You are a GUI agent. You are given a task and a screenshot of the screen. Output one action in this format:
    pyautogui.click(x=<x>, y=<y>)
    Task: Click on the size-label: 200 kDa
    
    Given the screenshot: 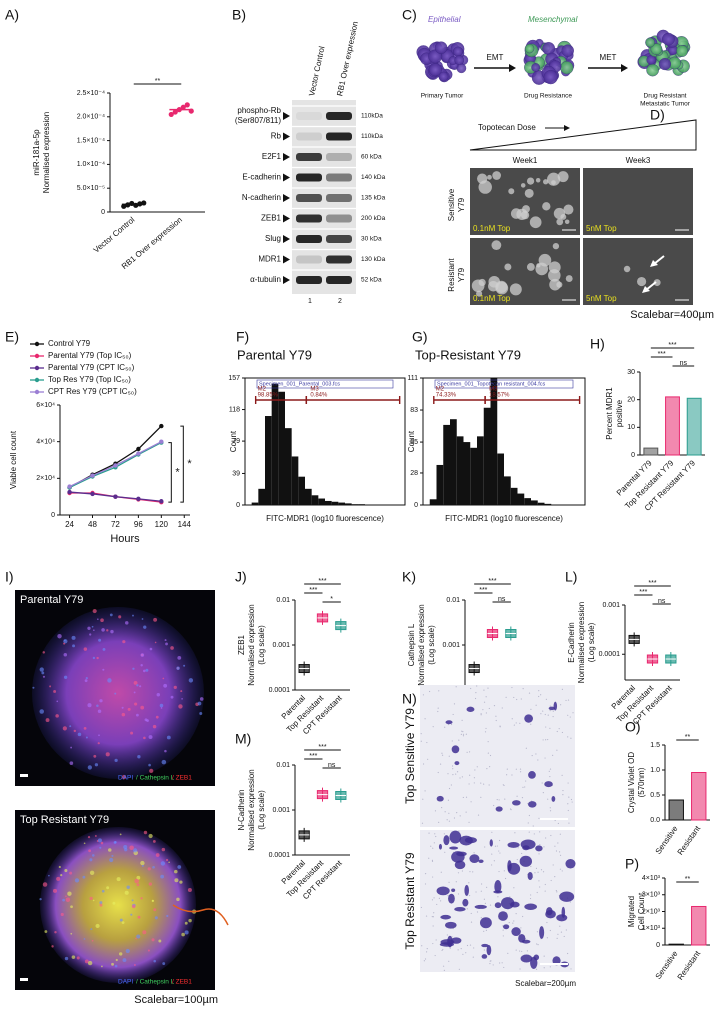 What is the action you would take?
    pyautogui.click(x=373, y=218)
    